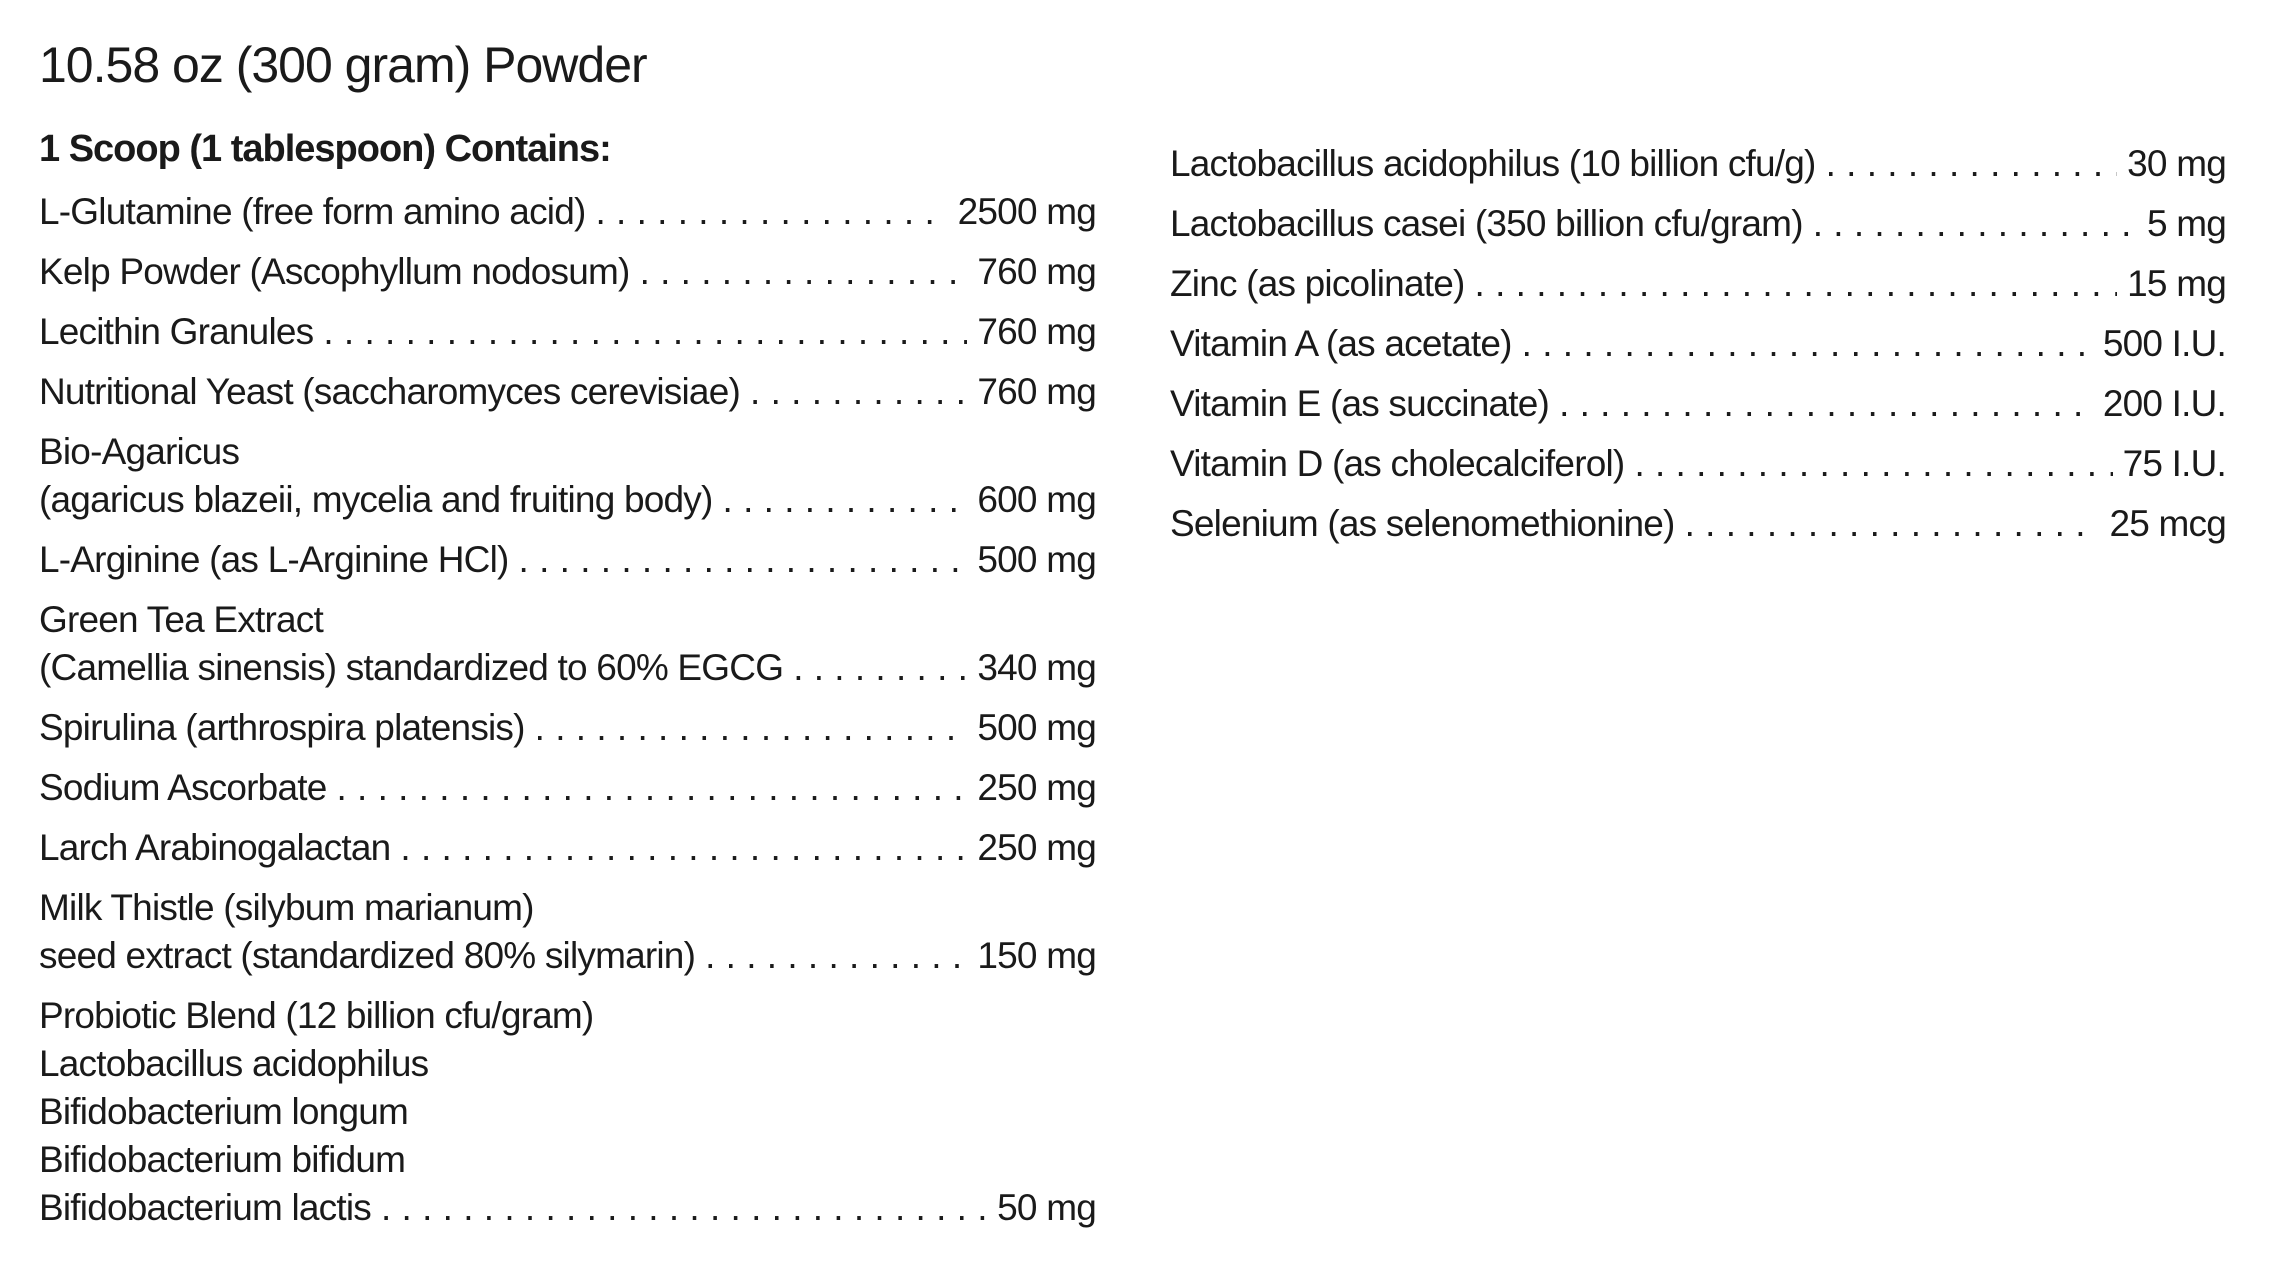 The image size is (2270, 1270). What do you see at coordinates (181, 619) in the screenshot?
I see `ingredient-name: Green Tea Extract` at bounding box center [181, 619].